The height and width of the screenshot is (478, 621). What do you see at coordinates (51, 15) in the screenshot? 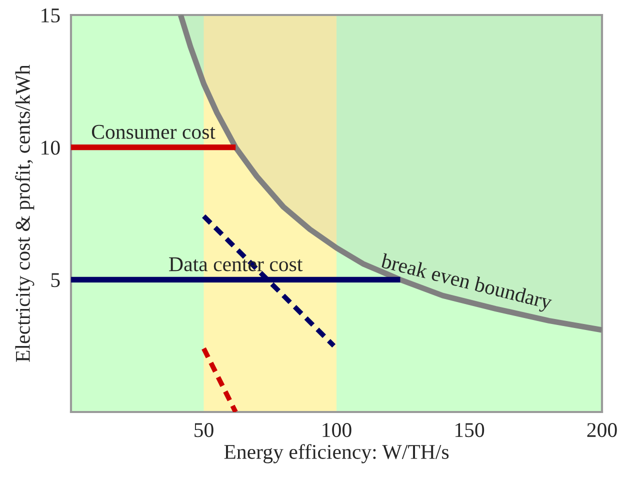
I see `y-tick-label: 15` at bounding box center [51, 15].